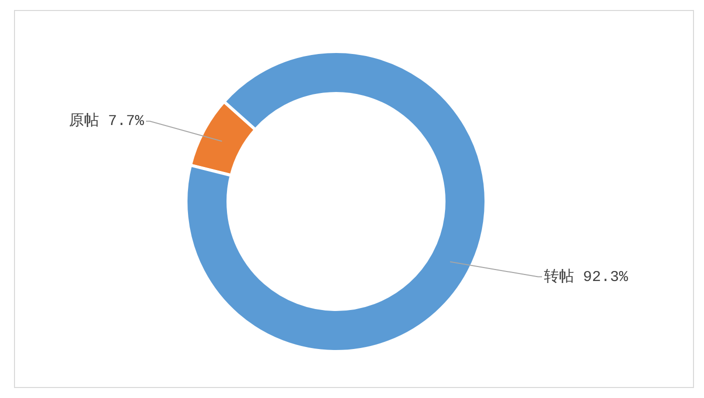 The width and height of the screenshot is (704, 398). I want to click on slice-label: 原帖 7.7%, so click(106, 121).